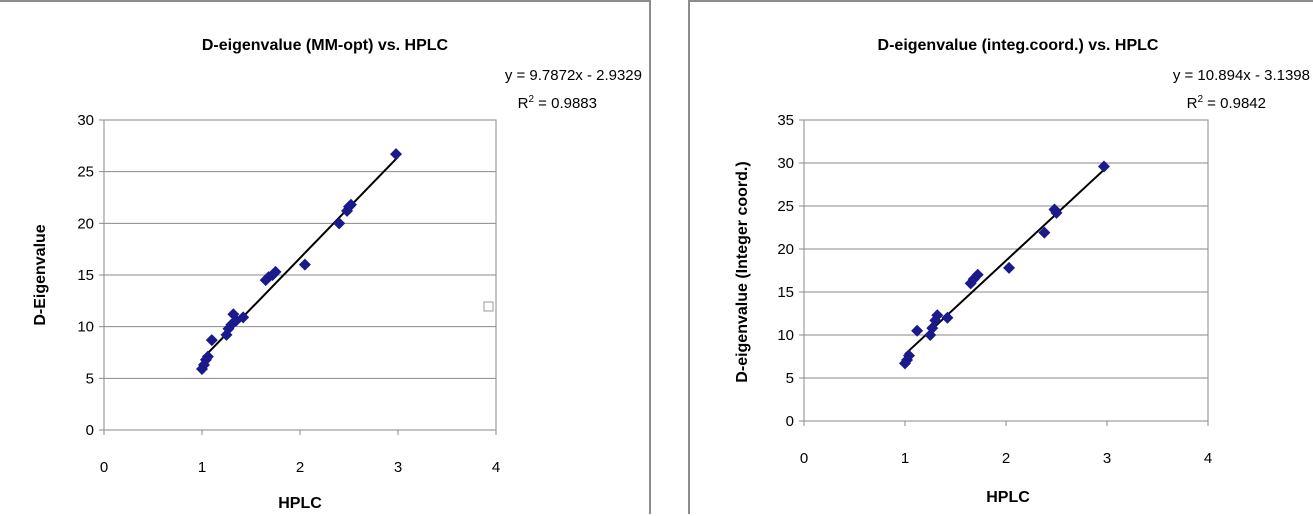 This screenshot has width=1313, height=516. Describe the element at coordinates (1241, 75) in the screenshot. I see `trendline-equation: y = 10.894x - 3.1398` at that location.